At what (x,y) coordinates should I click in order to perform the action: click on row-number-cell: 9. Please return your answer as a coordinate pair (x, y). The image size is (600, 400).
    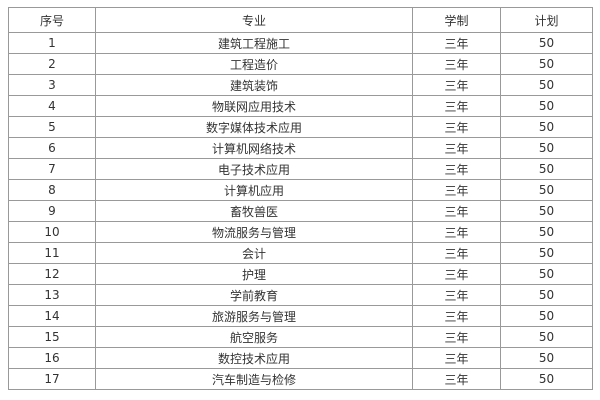
    Looking at the image, I should click on (52, 211).